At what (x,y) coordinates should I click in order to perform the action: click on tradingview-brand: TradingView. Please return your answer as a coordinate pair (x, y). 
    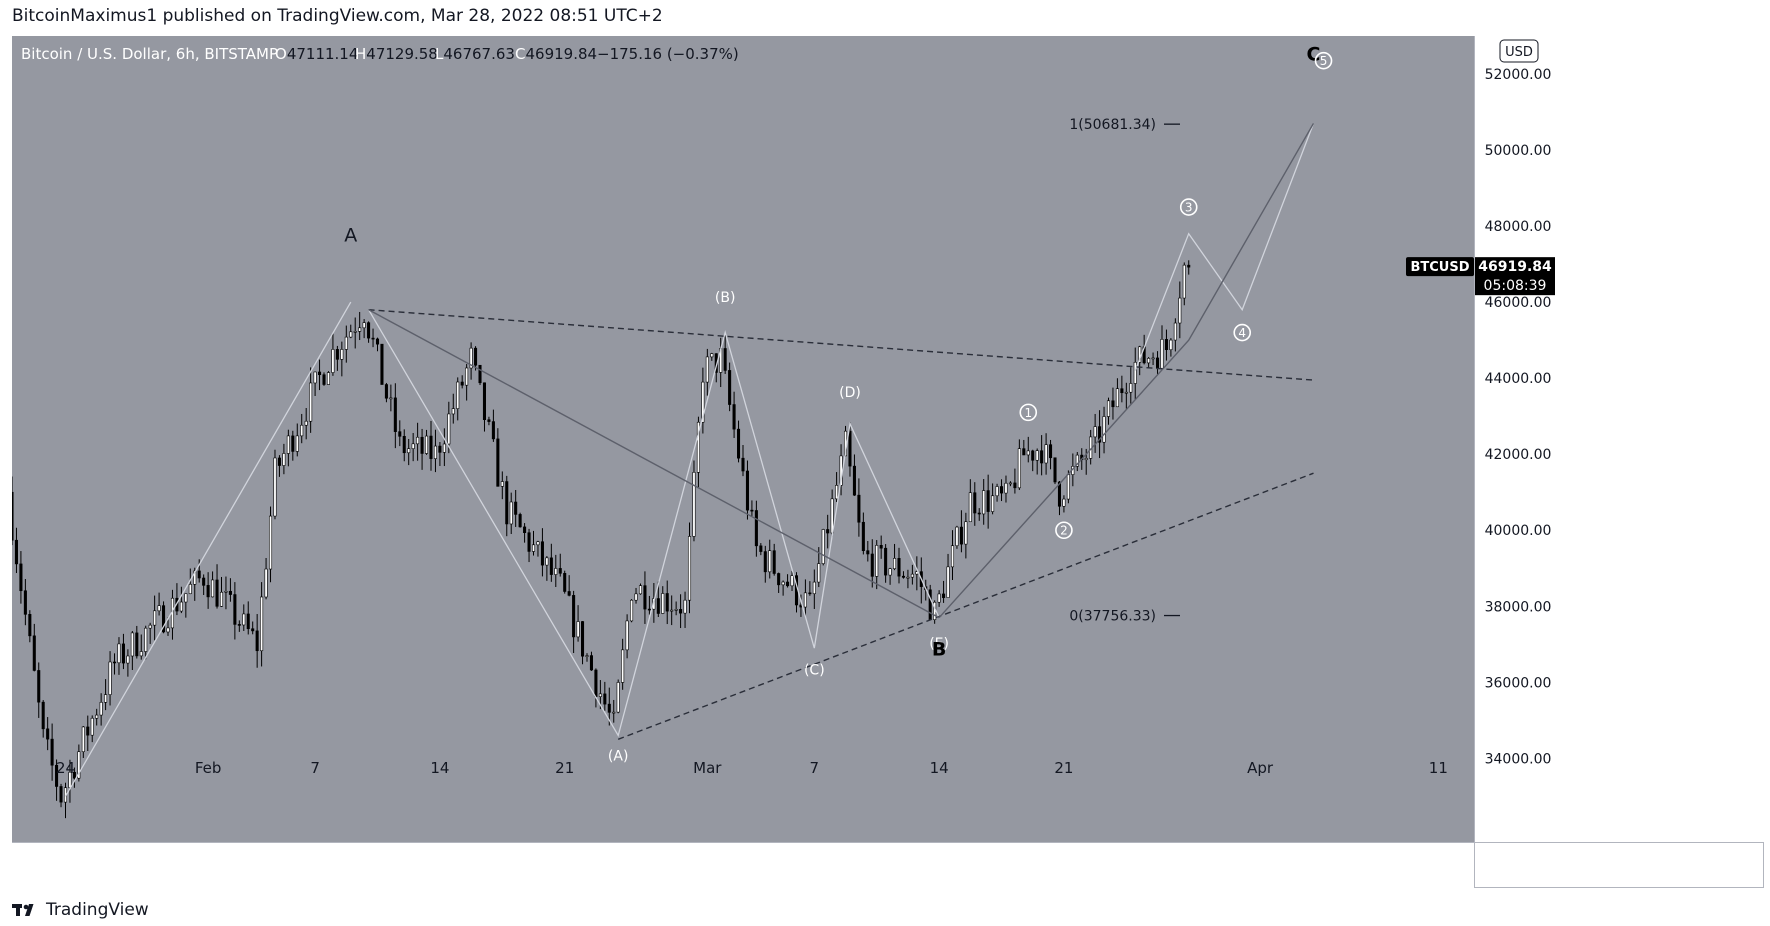
    Looking at the image, I should click on (97, 910).